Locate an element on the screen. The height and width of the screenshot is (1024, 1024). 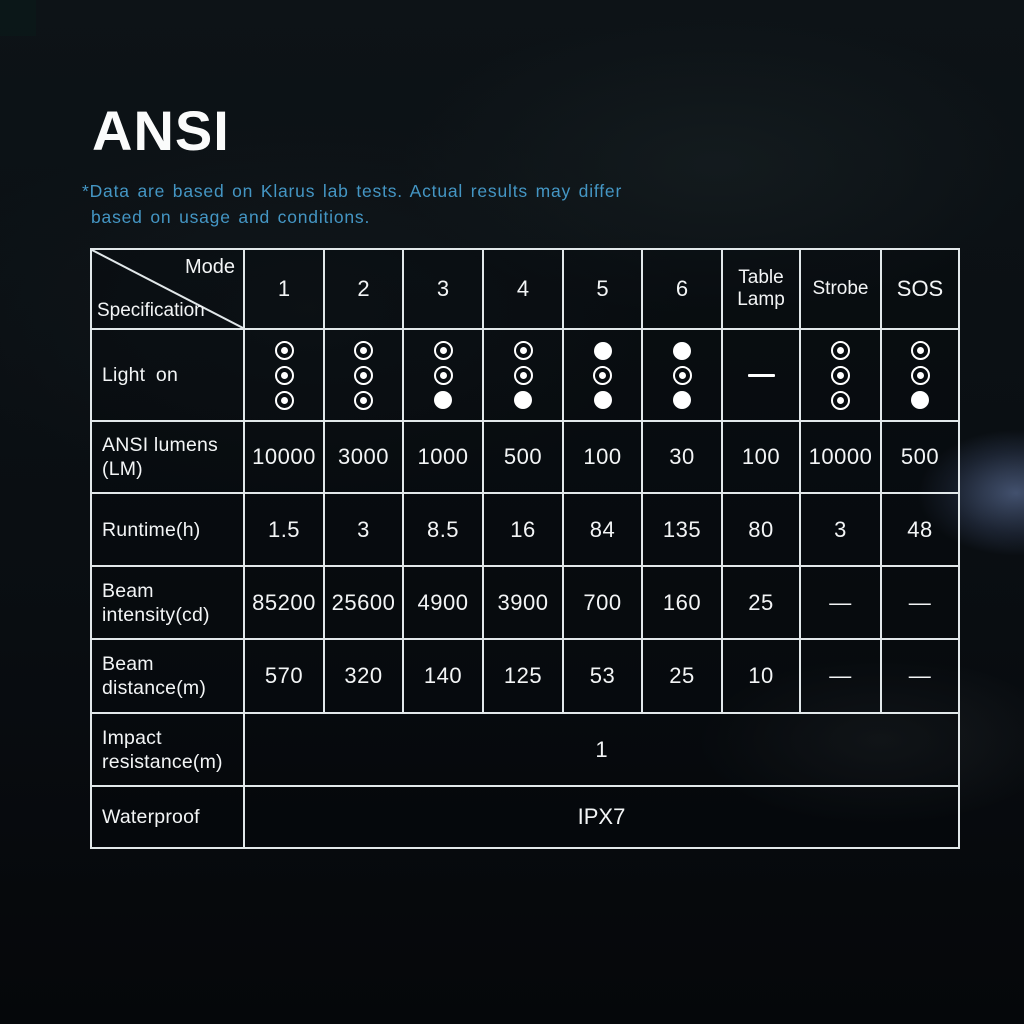
disclaimer-note-line2: based on usage and conditions. is located at coordinates (231, 217).